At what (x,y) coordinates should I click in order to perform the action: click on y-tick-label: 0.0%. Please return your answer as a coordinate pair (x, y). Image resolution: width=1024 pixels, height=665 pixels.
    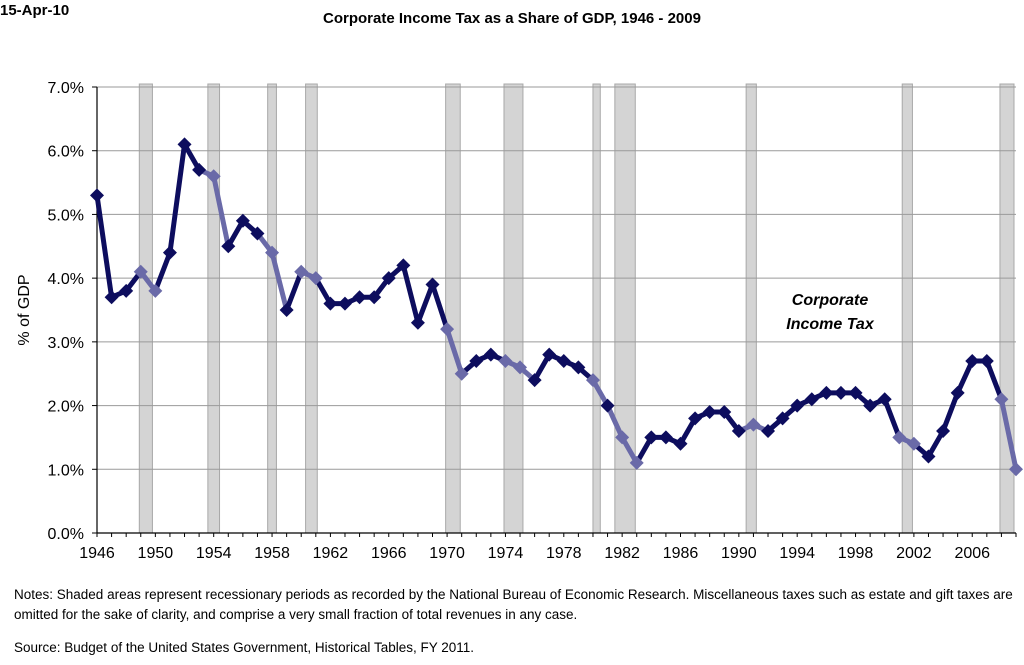
    Looking at the image, I should click on (66, 534).